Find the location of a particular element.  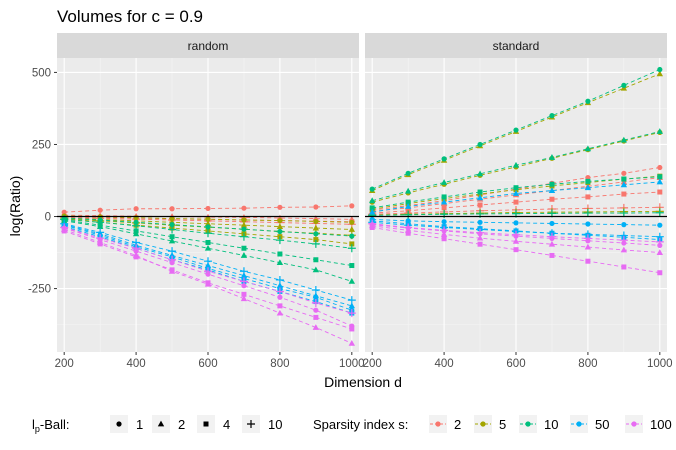

y-tick-label: 0 is located at coordinates (48, 218).